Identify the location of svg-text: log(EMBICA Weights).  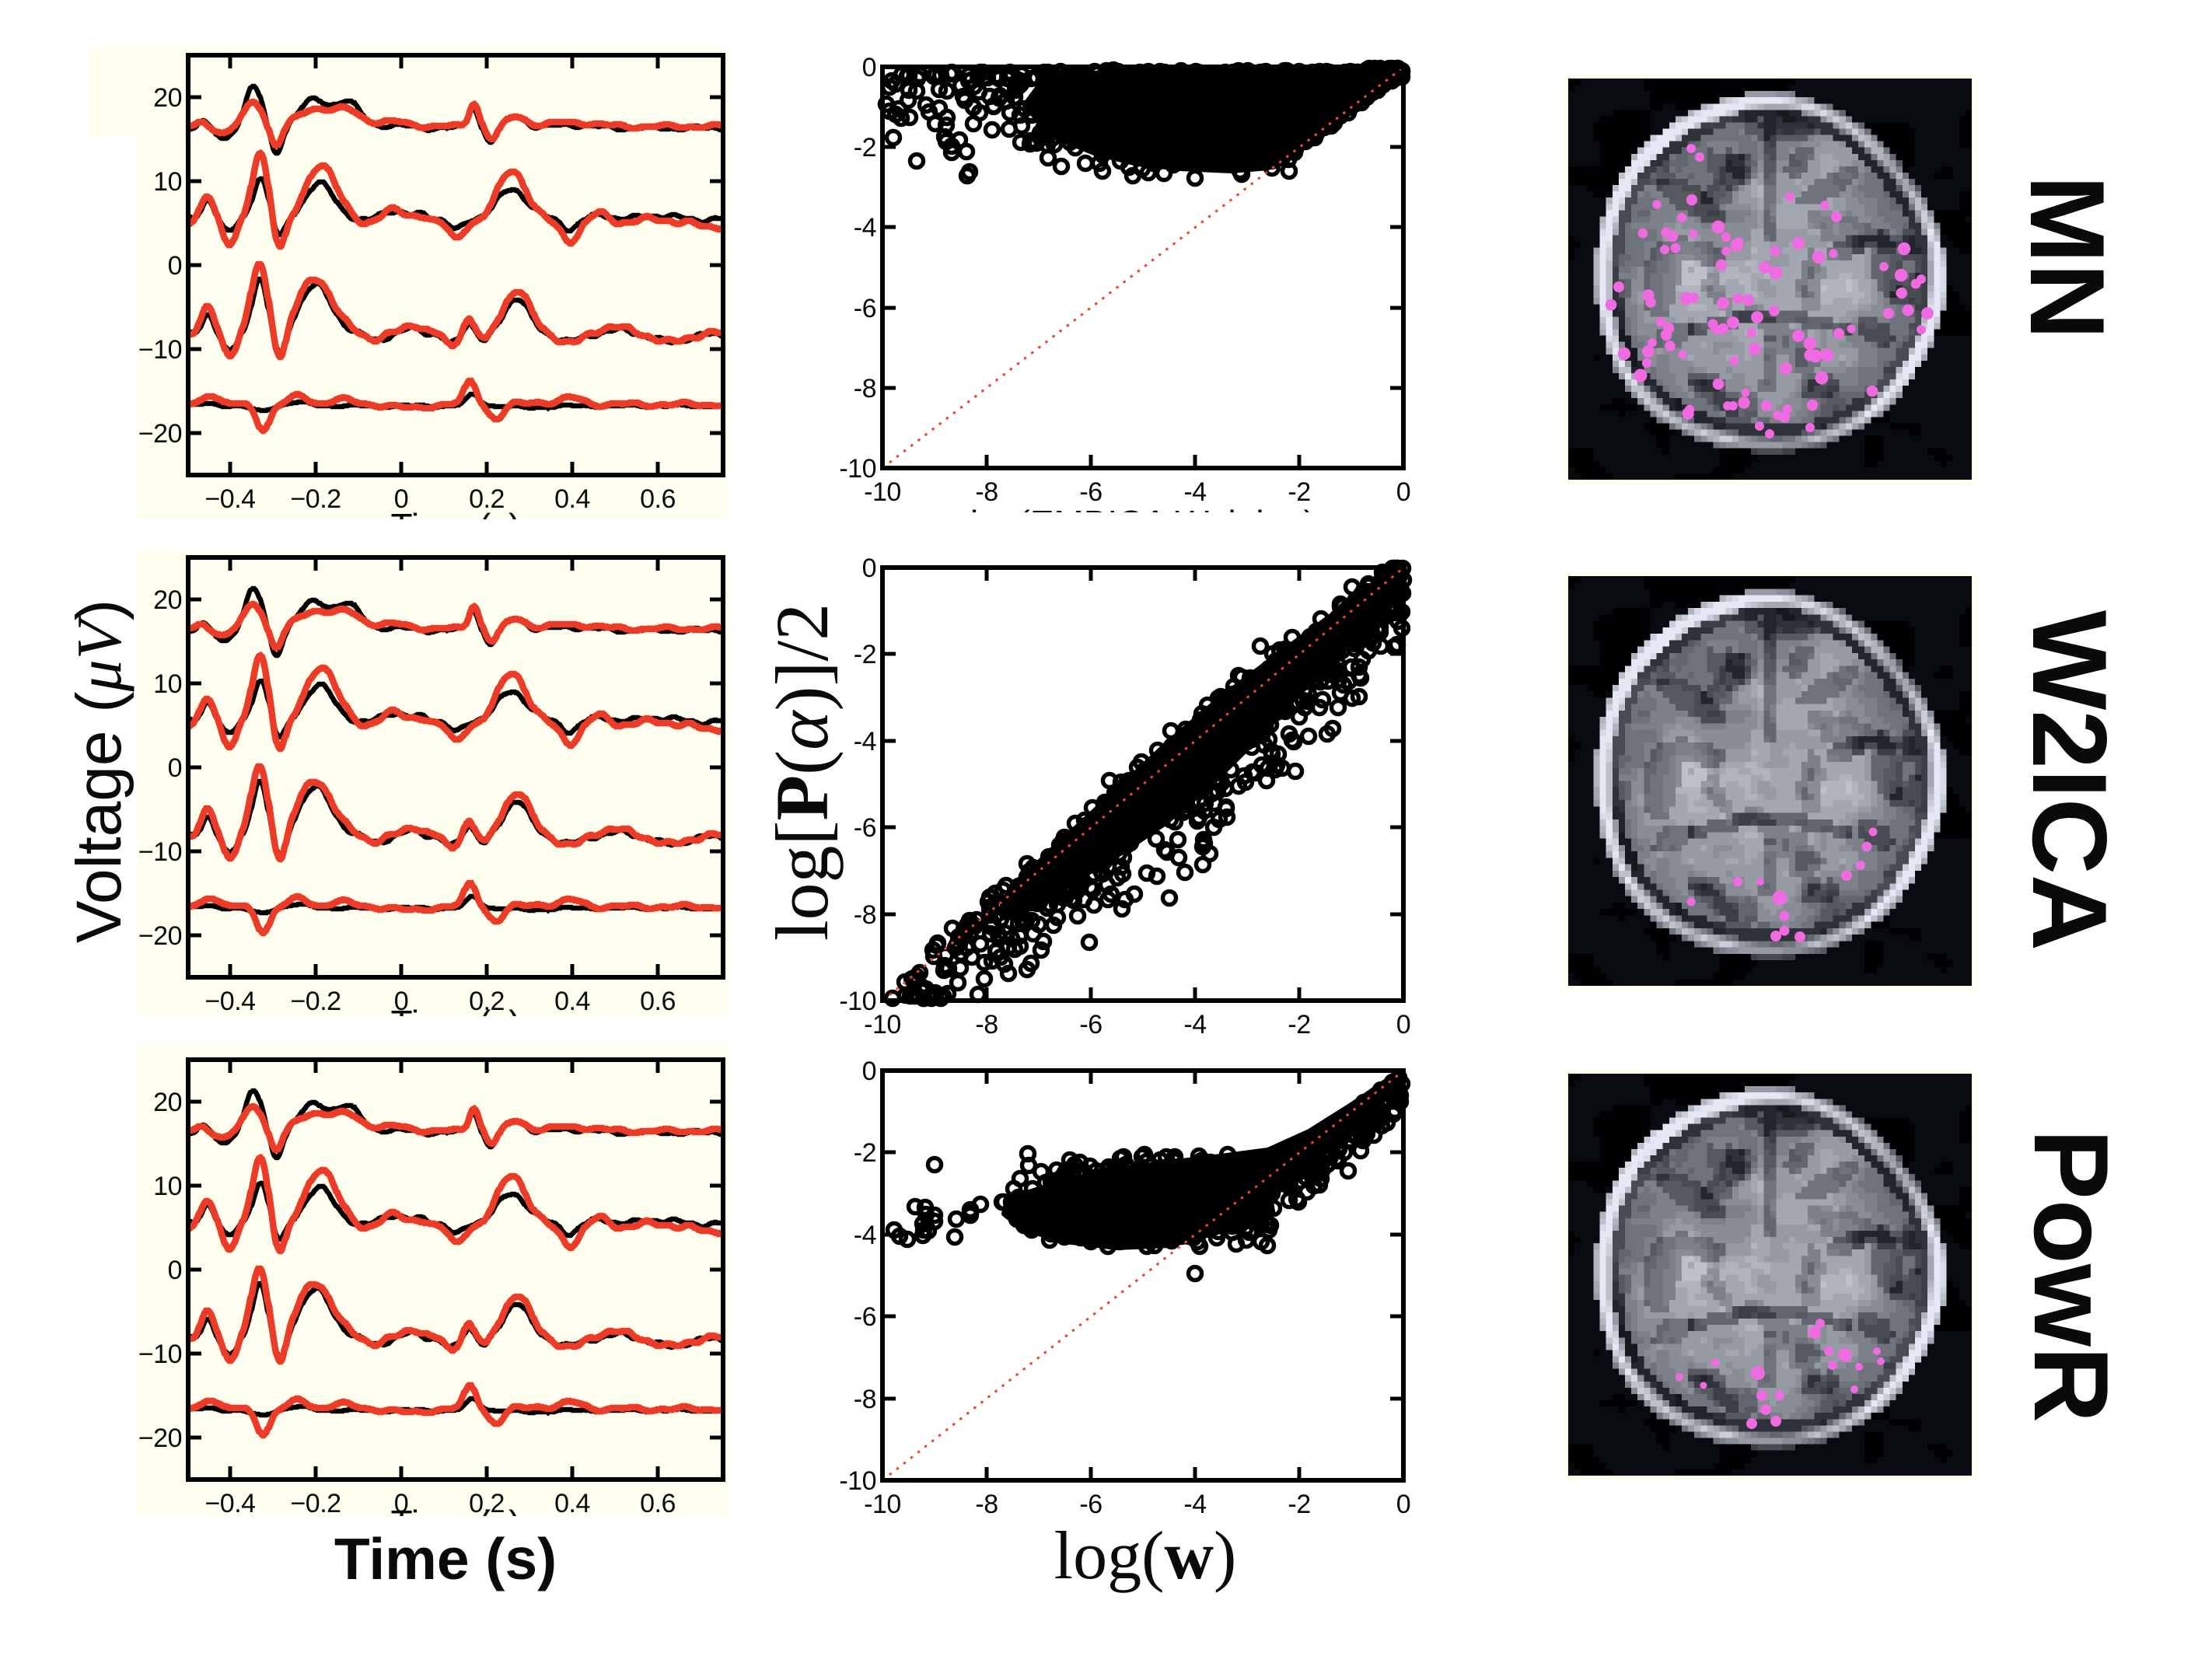
(1143, 523).